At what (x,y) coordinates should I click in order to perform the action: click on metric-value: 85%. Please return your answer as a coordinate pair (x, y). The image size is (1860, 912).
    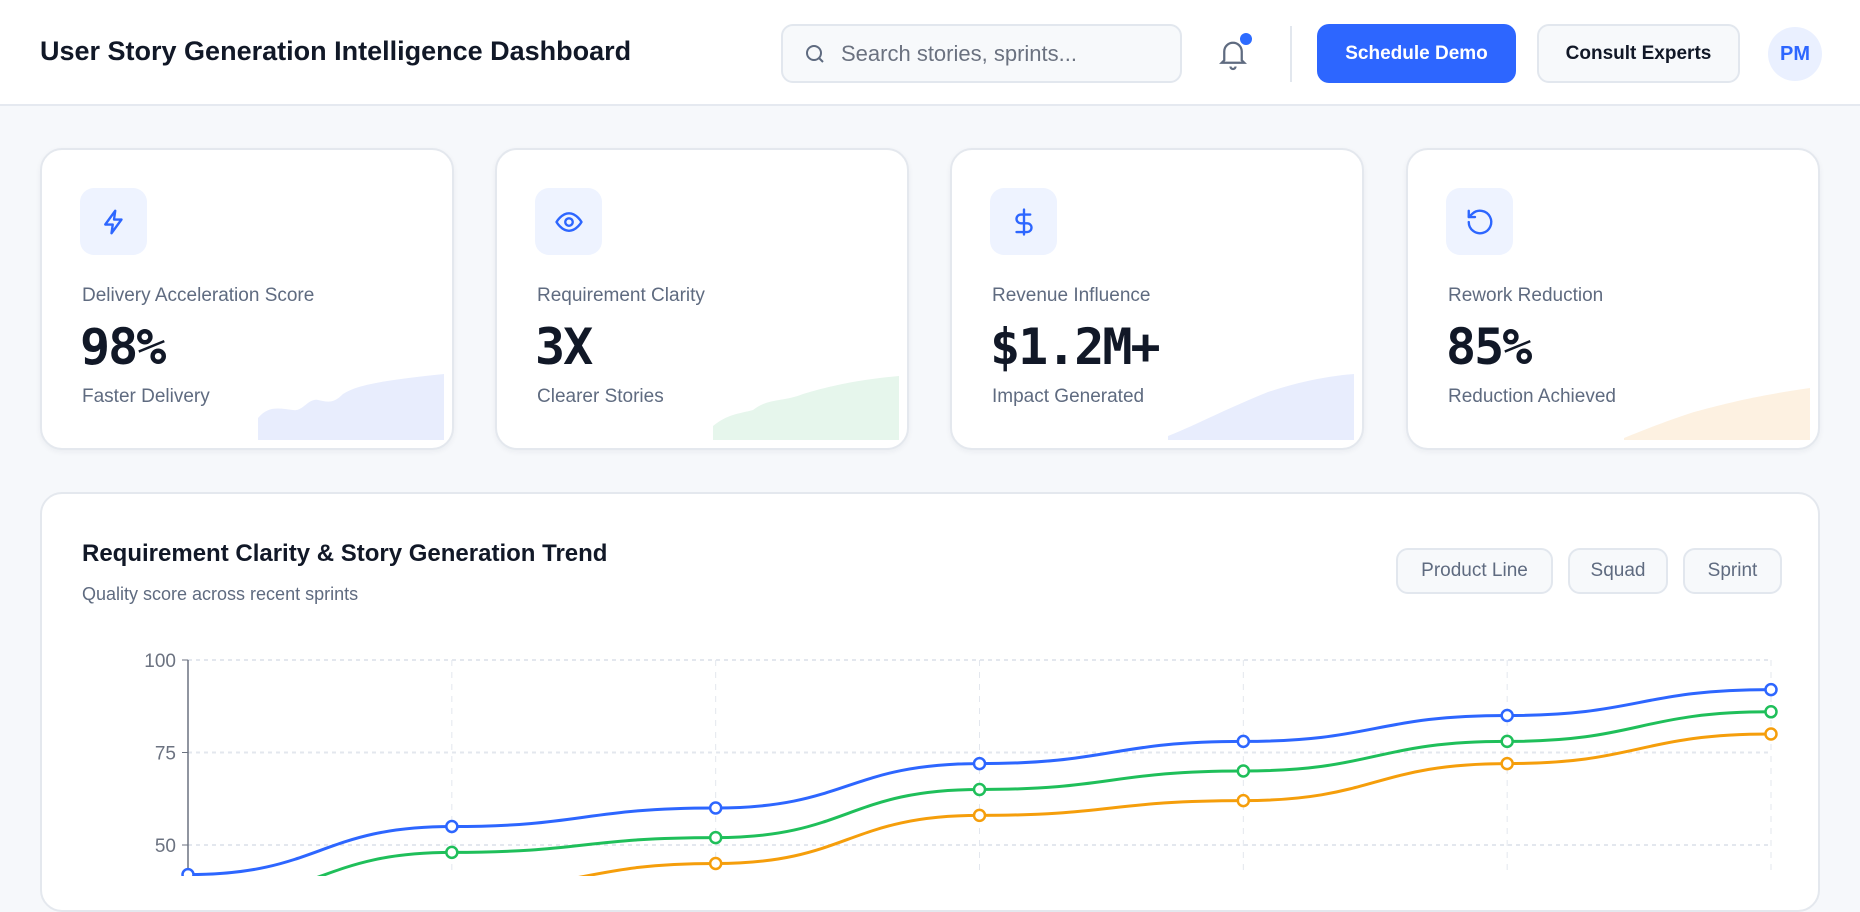
    Looking at the image, I should click on (1489, 347).